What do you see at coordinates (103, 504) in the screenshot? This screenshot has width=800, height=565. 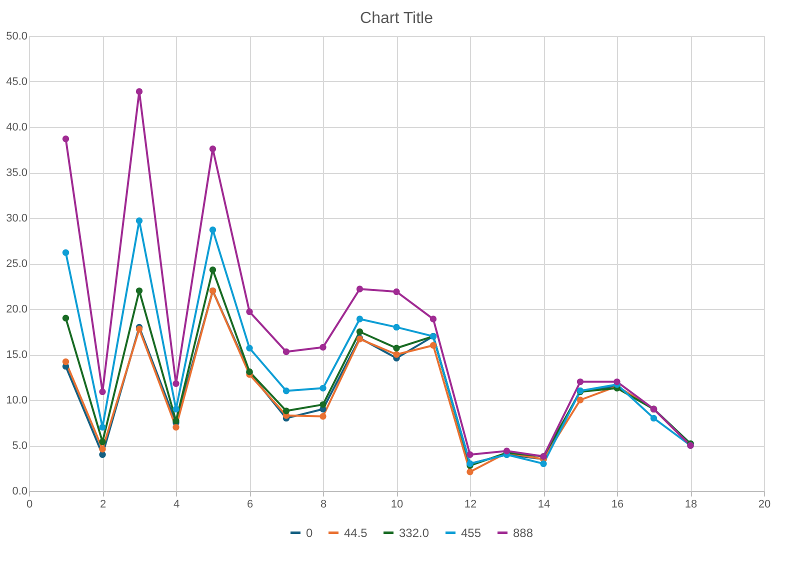 I see `x-tick-label: 2` at bounding box center [103, 504].